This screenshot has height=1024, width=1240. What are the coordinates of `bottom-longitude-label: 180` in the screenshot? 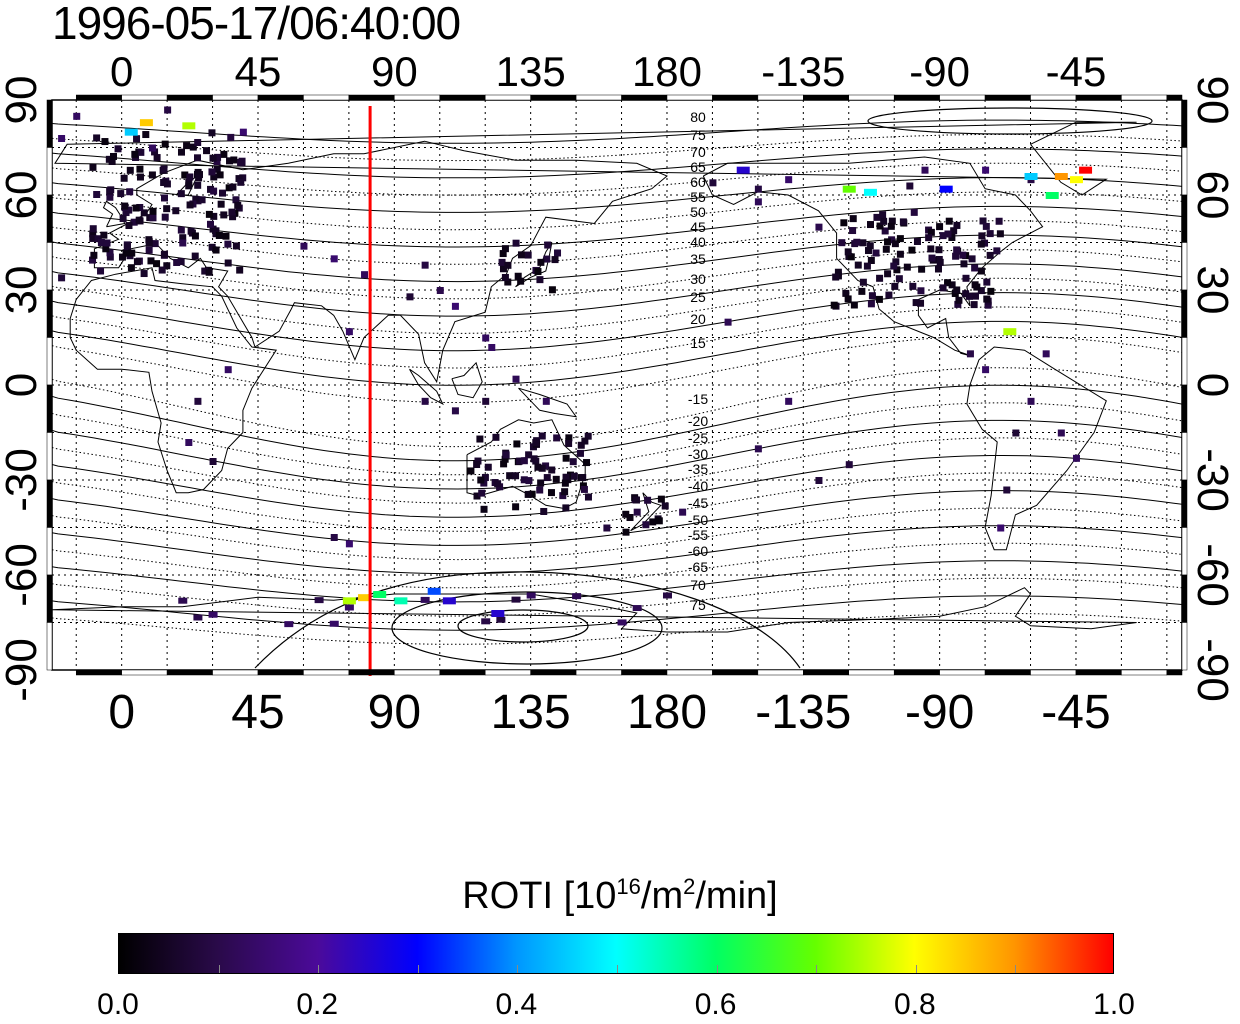 It's located at (667, 712).